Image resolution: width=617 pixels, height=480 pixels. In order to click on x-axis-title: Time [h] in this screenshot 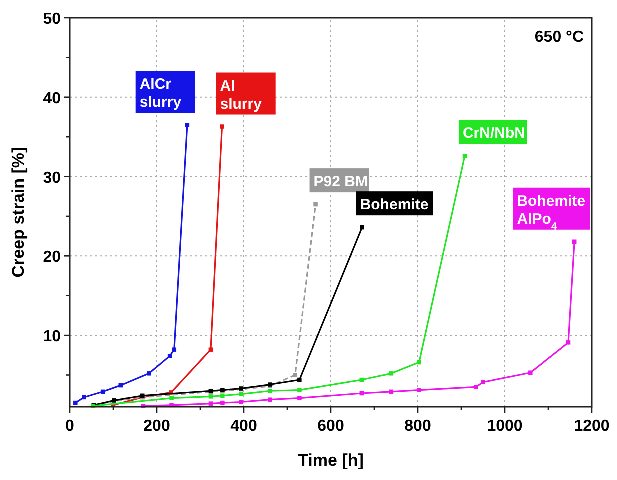, I will do `click(331, 460)`.